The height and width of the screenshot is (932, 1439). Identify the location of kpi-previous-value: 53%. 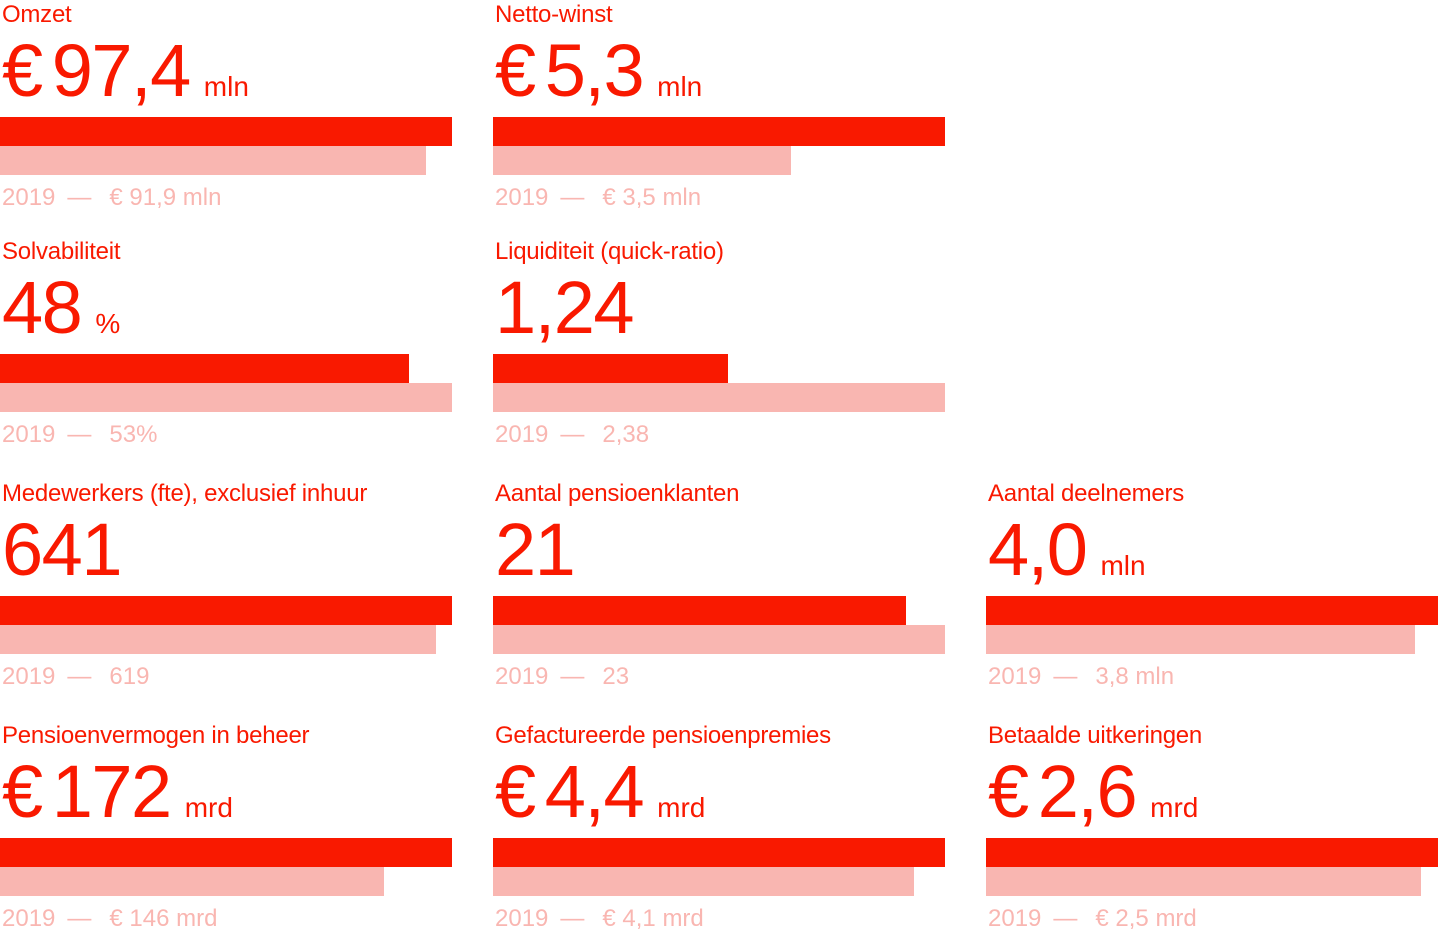
(133, 434).